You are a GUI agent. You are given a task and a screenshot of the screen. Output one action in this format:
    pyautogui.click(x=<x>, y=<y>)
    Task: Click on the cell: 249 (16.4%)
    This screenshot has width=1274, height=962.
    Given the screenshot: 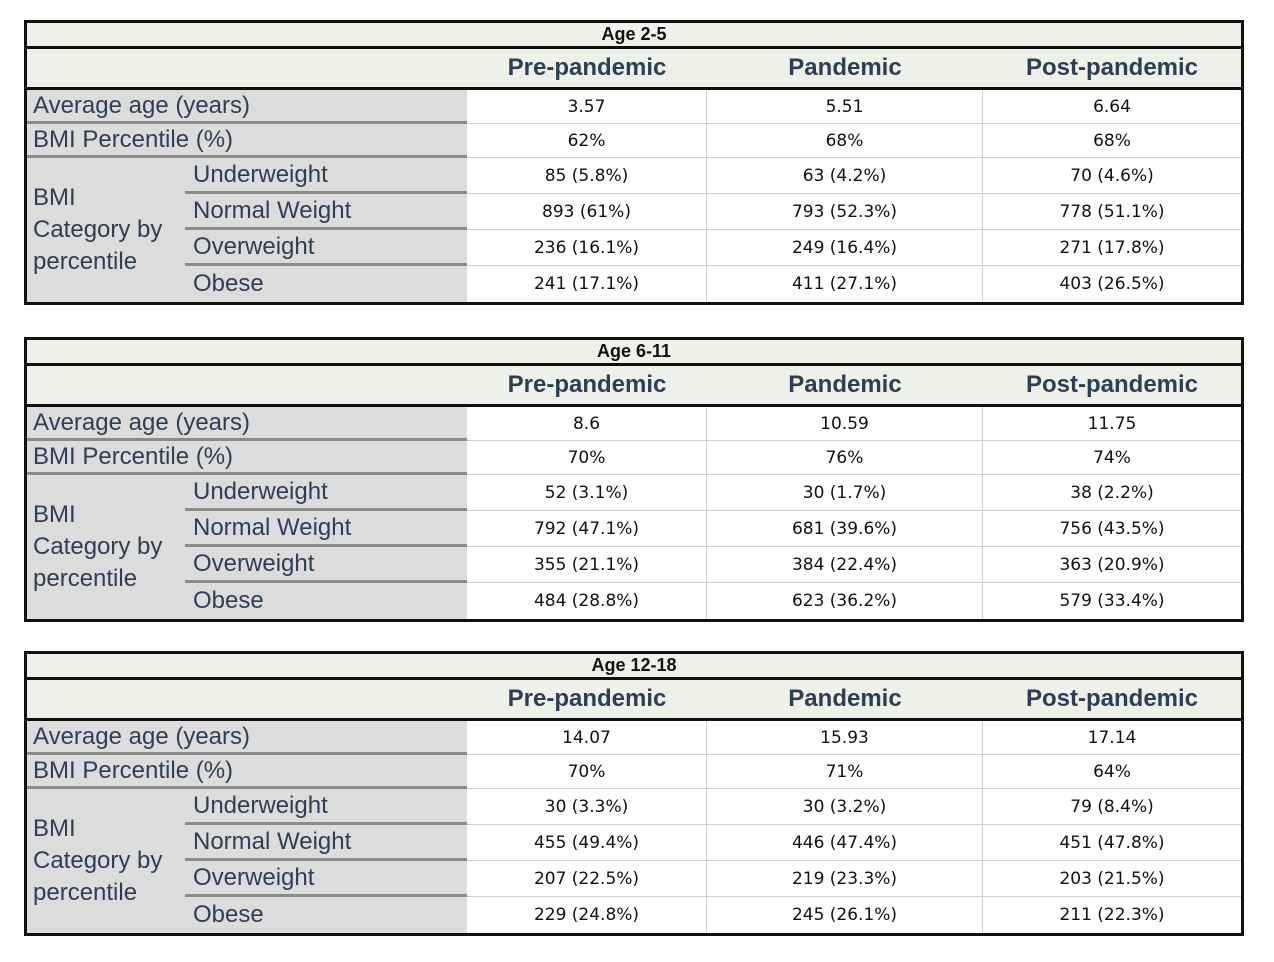 What is the action you would take?
    pyautogui.click(x=845, y=248)
    